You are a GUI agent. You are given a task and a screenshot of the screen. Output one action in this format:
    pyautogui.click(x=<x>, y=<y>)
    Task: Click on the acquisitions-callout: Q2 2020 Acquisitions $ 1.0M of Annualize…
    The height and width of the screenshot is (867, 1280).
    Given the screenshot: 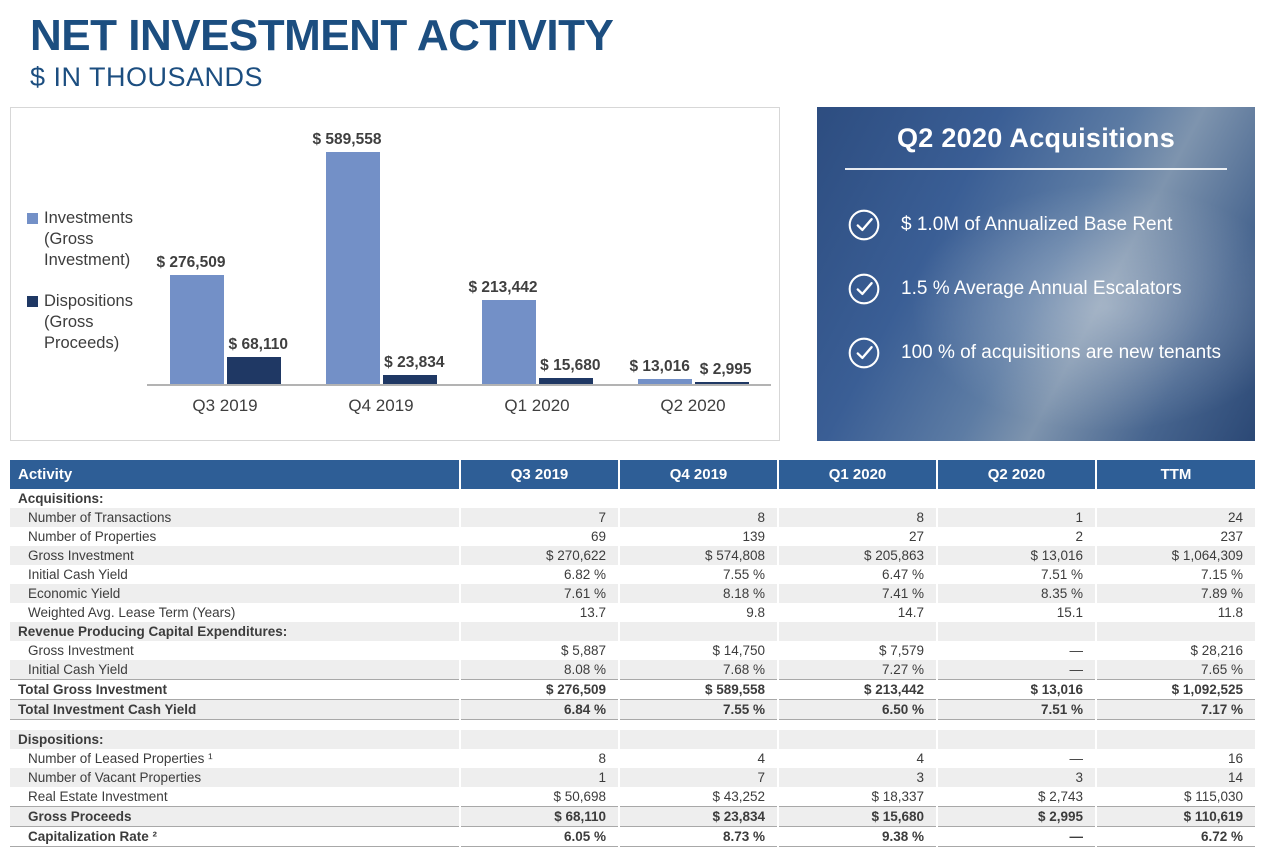 What is the action you would take?
    pyautogui.click(x=1036, y=273)
    